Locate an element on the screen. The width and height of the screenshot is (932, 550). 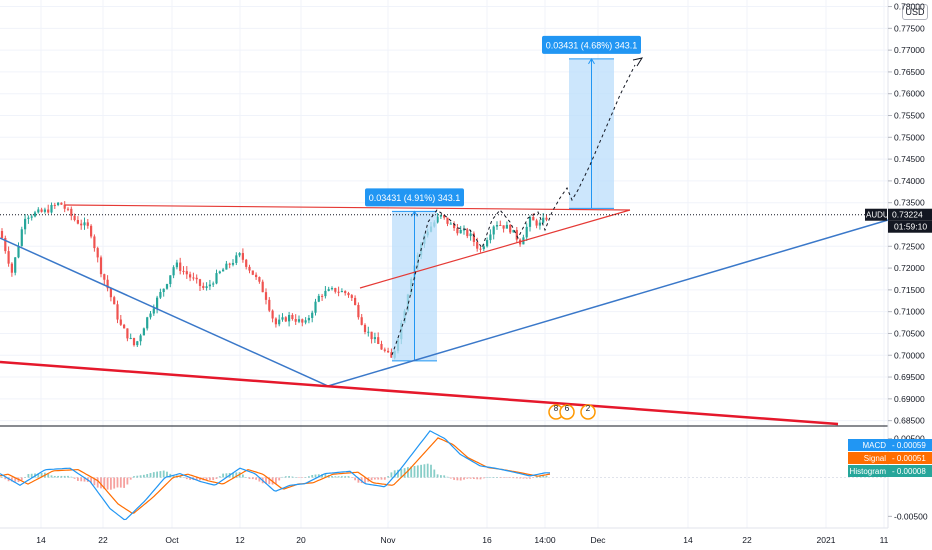
price-tick-label: 0.77500 is located at coordinates (909, 28).